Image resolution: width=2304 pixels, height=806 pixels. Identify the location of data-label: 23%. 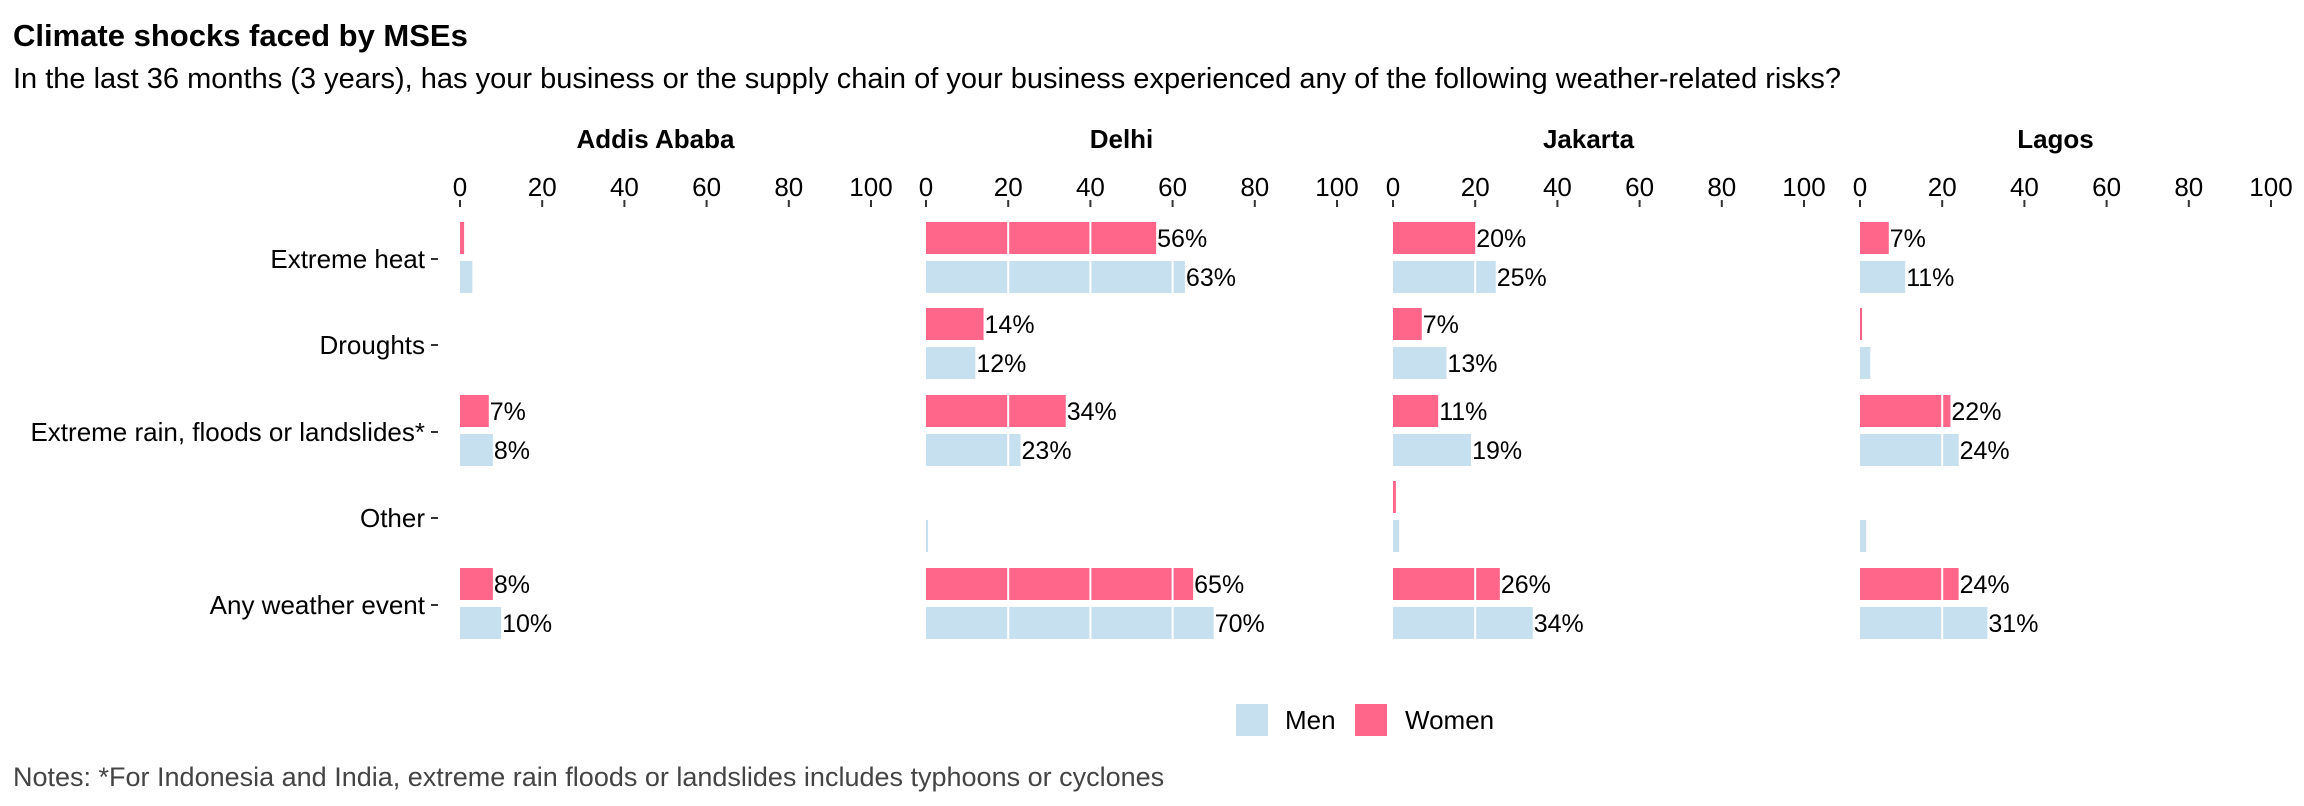
(1047, 451).